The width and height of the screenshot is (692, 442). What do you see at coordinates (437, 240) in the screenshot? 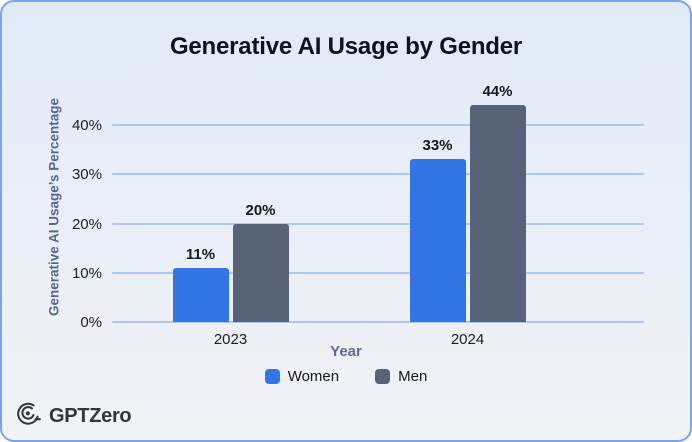
I see `bar-women-2024` at bounding box center [437, 240].